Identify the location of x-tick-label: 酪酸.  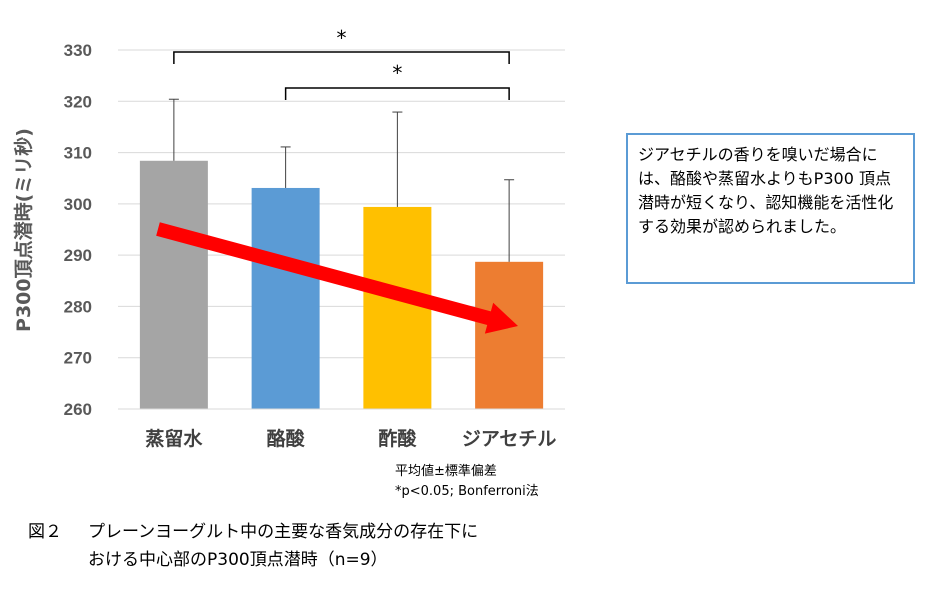
(286, 438).